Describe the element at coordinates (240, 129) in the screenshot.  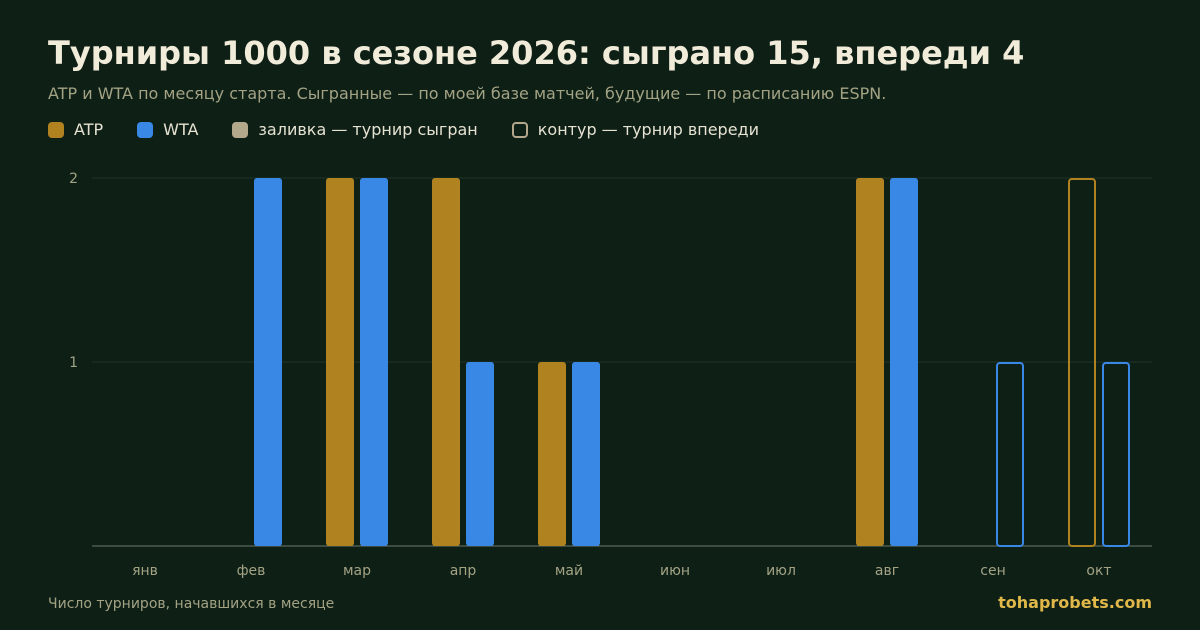
I see `legend-swatch-played` at that location.